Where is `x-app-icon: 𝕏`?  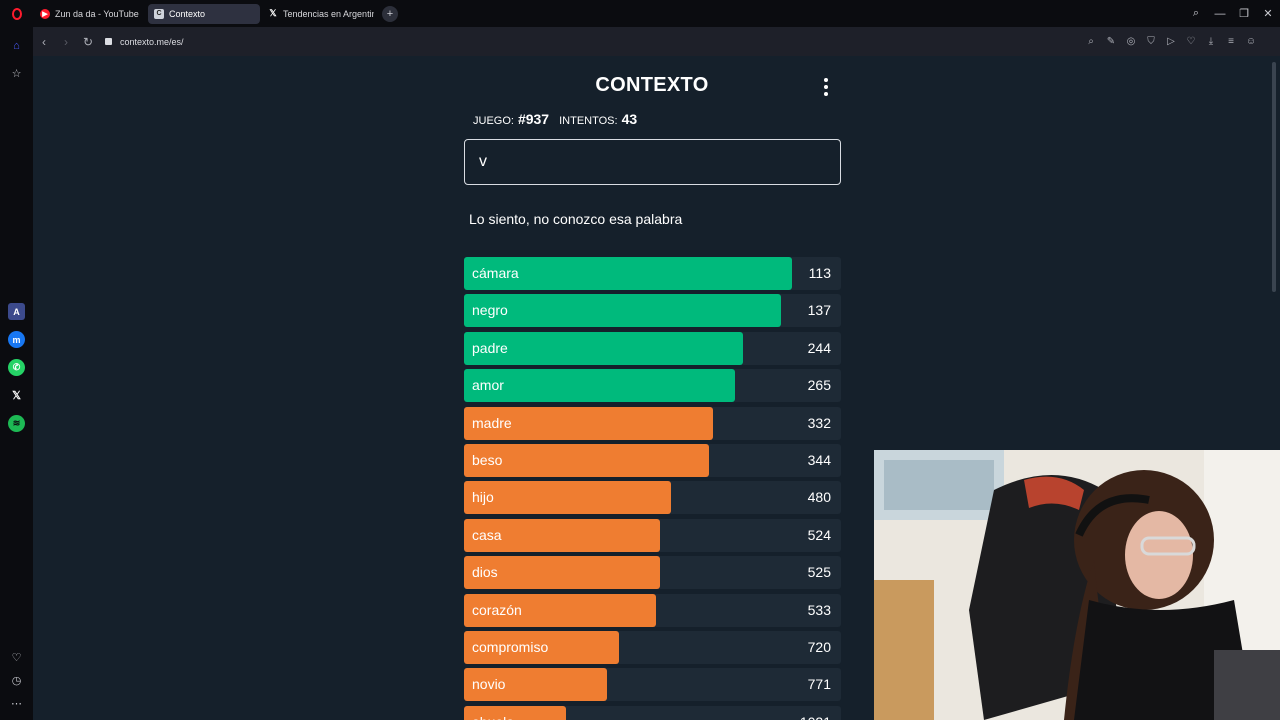 x-app-icon: 𝕏 is located at coordinates (16, 396).